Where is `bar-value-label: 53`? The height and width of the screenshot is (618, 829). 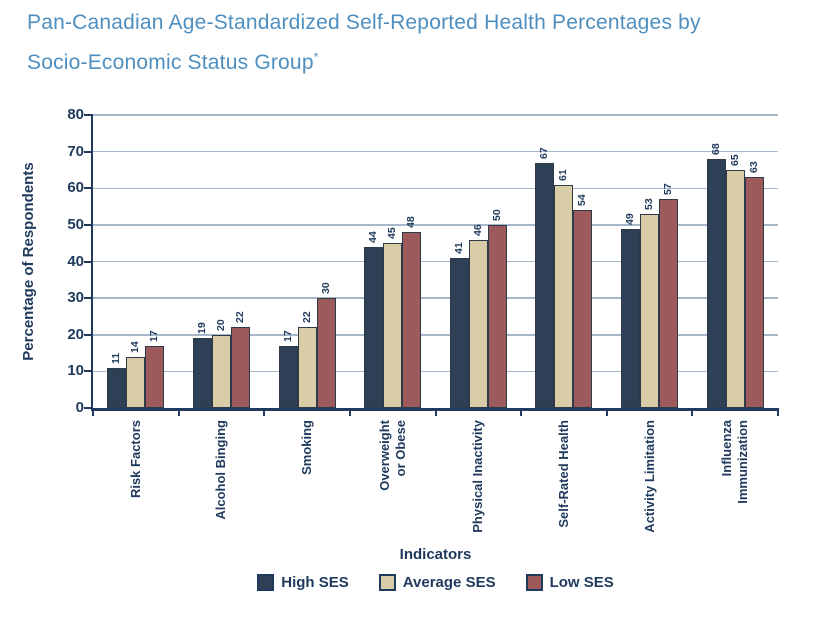 bar-value-label: 53 is located at coordinates (649, 204).